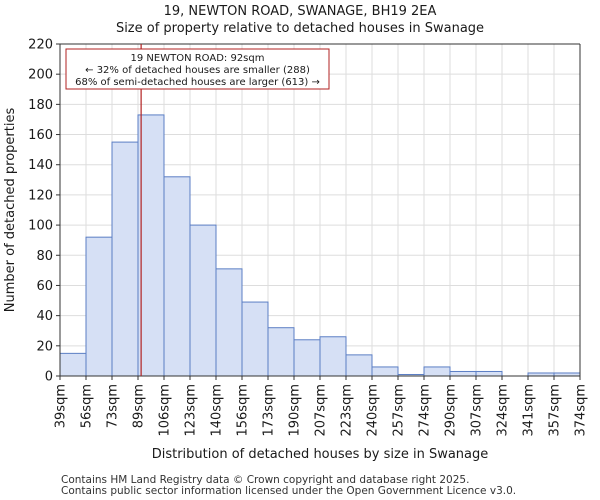 Image resolution: width=600 pixels, height=500 pixels. What do you see at coordinates (555, 410) in the screenshot?
I see `x-tick-label: 357sqm` at bounding box center [555, 410].